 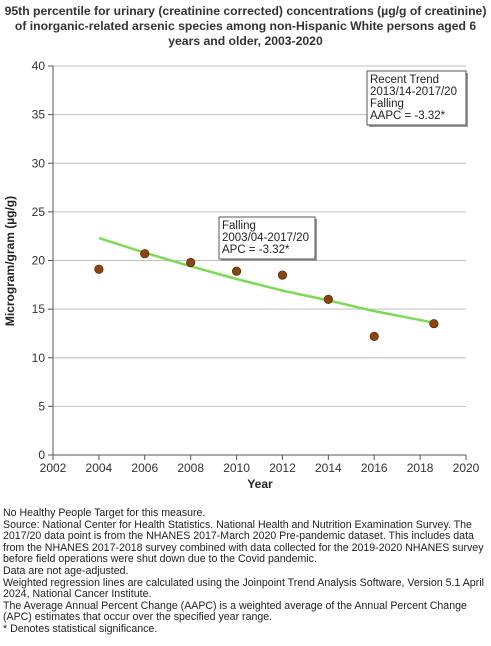 What do you see at coordinates (10, 261) in the screenshot?
I see `y-axis-label: Microgram/gram (µg/g)` at bounding box center [10, 261].